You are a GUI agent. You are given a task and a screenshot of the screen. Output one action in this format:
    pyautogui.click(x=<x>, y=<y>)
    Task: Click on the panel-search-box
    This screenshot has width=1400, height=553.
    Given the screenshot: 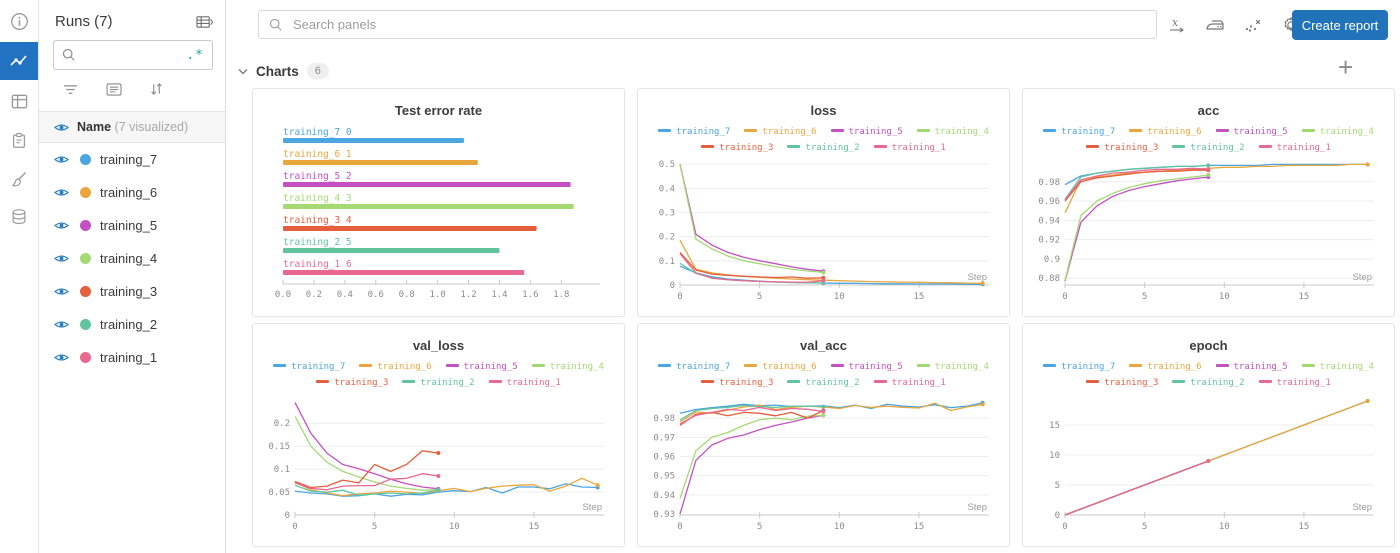 What is the action you would take?
    pyautogui.click(x=707, y=24)
    